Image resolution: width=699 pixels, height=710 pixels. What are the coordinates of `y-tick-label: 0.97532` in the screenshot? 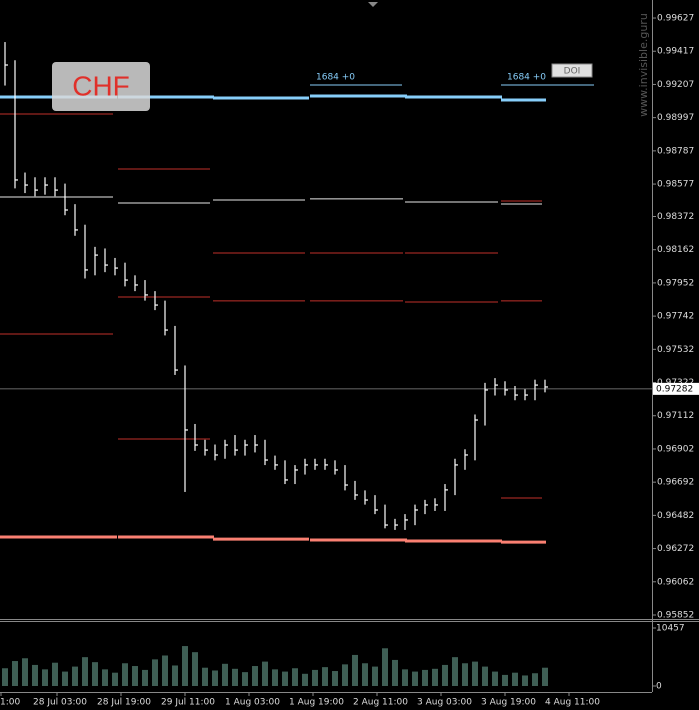 It's located at (675, 350).